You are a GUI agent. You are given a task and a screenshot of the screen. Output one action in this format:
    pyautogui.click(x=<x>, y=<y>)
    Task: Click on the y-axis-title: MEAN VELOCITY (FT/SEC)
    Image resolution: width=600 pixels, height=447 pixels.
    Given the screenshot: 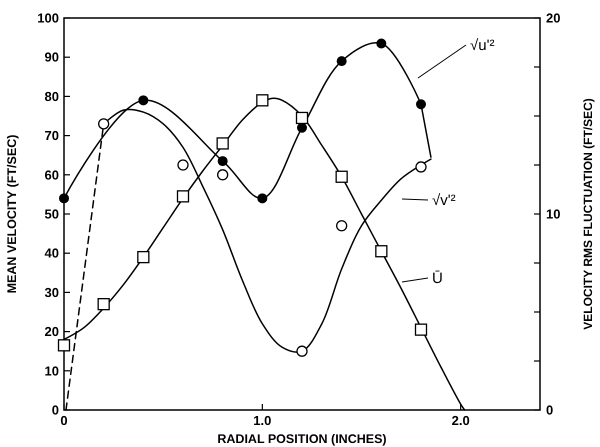 What is the action you would take?
    pyautogui.click(x=12, y=214)
    